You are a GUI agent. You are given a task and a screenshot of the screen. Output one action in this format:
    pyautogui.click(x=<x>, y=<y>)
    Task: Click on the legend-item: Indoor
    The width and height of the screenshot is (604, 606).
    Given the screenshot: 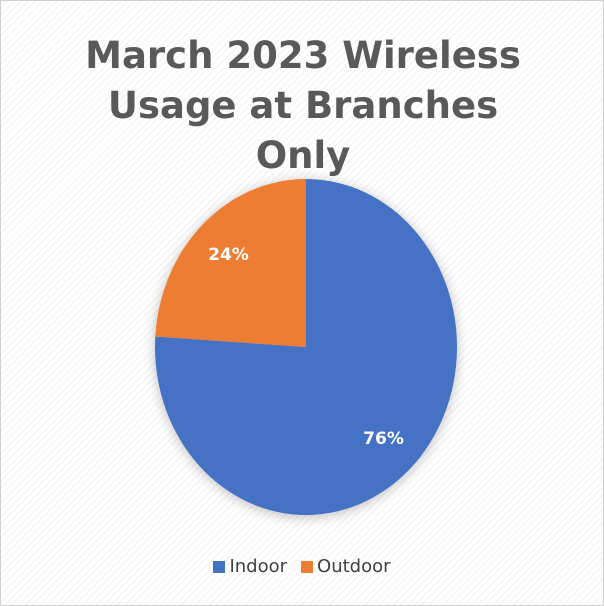 What is the action you would take?
    pyautogui.click(x=250, y=566)
    